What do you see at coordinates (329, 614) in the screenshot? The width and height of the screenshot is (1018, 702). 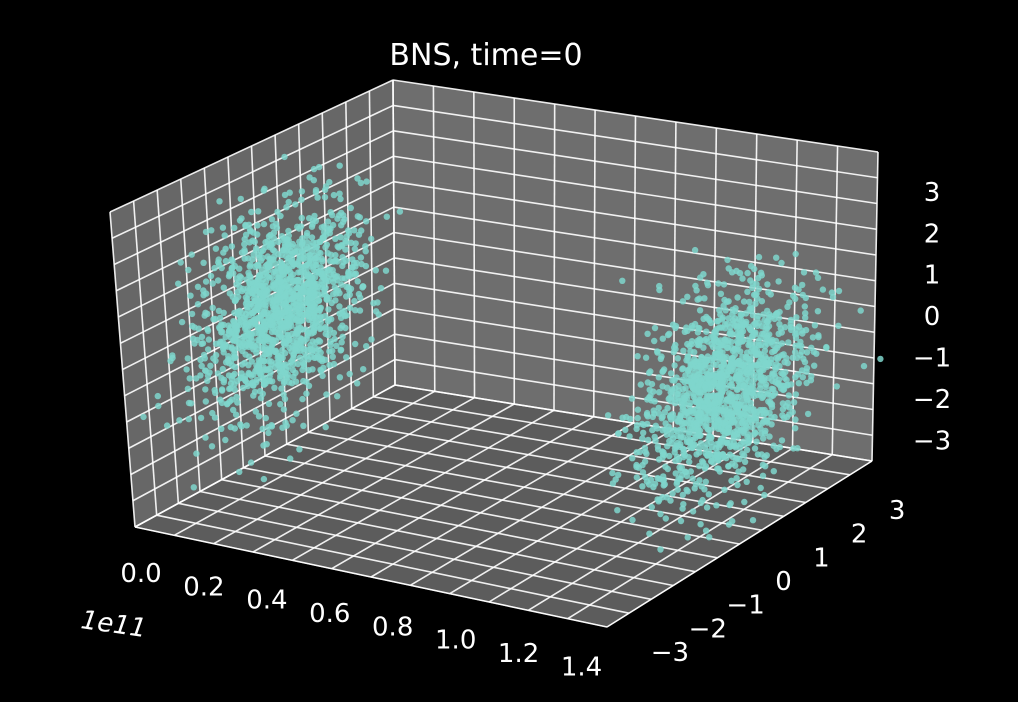 I see `x-tick-label: 0.6` at bounding box center [329, 614].